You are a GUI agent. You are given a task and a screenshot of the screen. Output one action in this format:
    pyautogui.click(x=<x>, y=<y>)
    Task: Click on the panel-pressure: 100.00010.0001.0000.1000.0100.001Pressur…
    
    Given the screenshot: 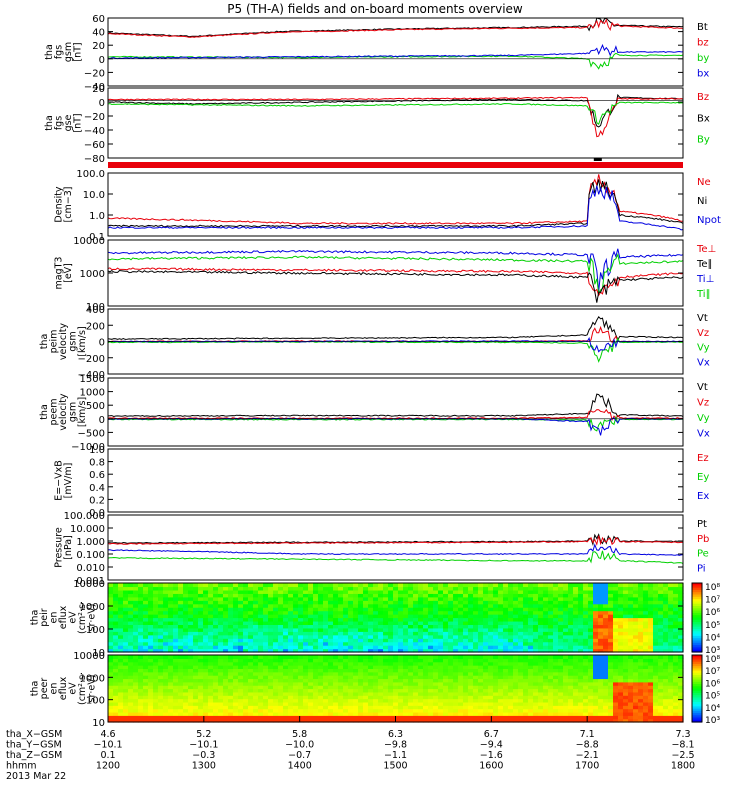 What is the action you would take?
    pyautogui.click(x=381, y=549)
    